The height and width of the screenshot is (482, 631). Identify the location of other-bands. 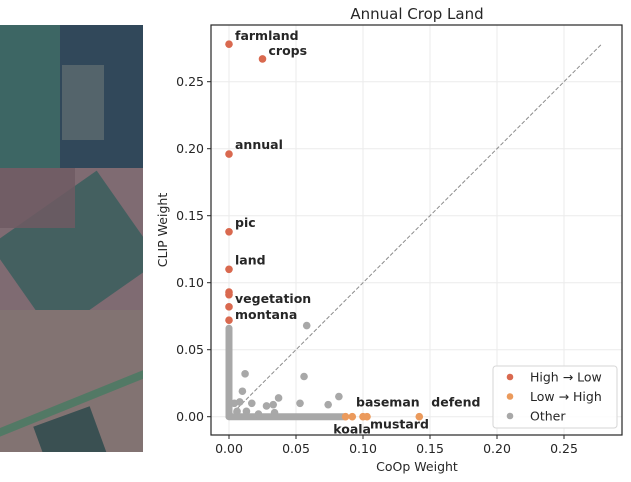
(286, 372).